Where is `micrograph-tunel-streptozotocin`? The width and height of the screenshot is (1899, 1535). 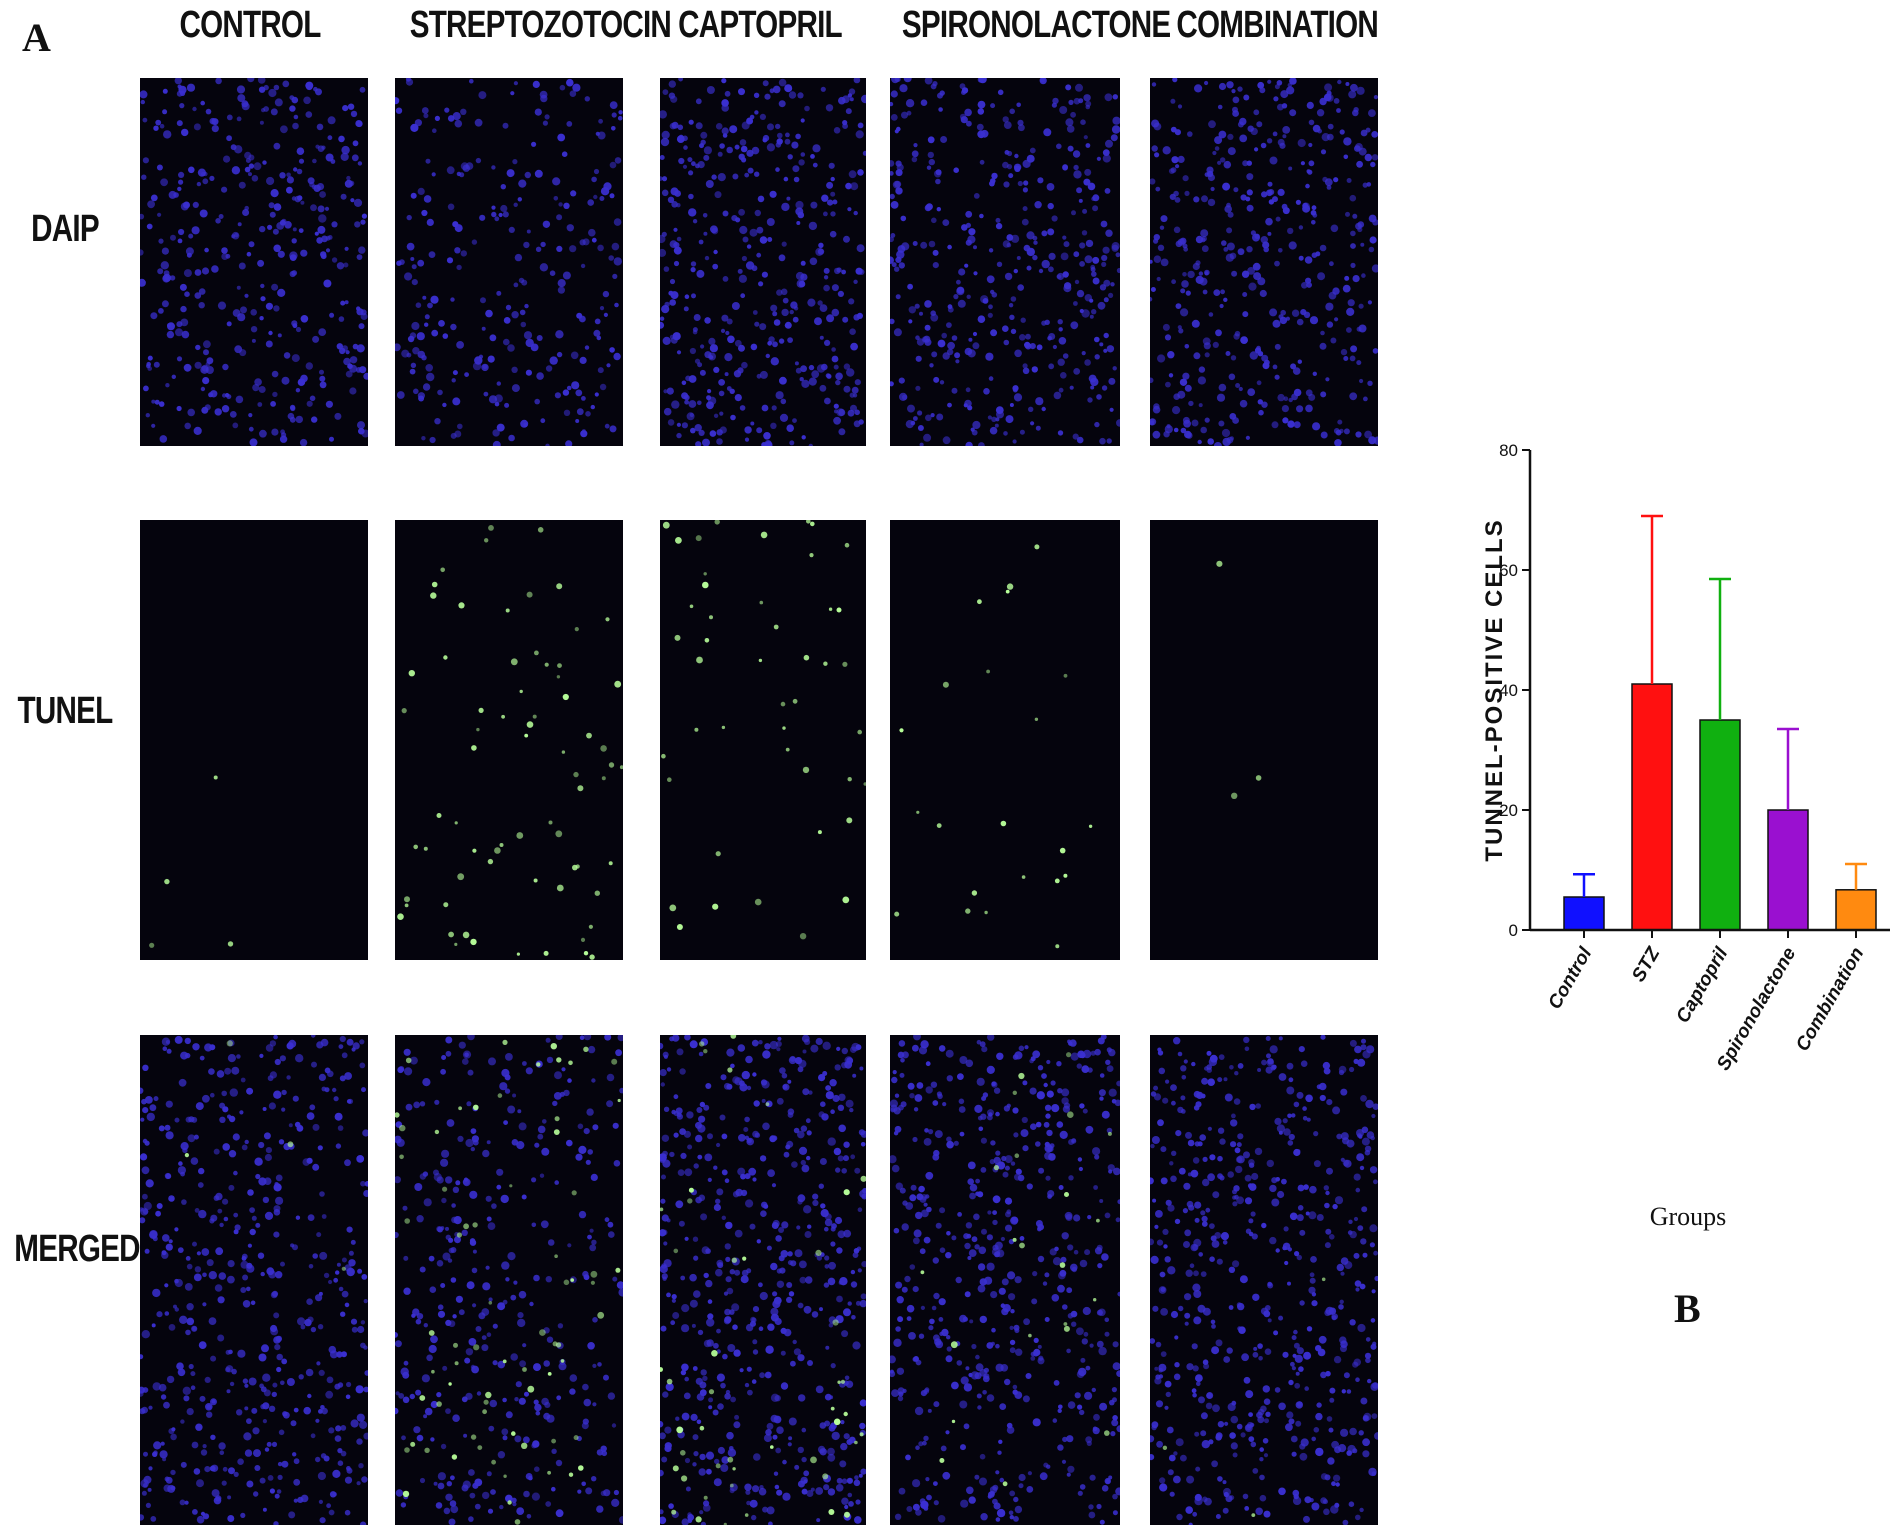
micrograph-tunel-streptozotocin is located at coordinates (509, 740).